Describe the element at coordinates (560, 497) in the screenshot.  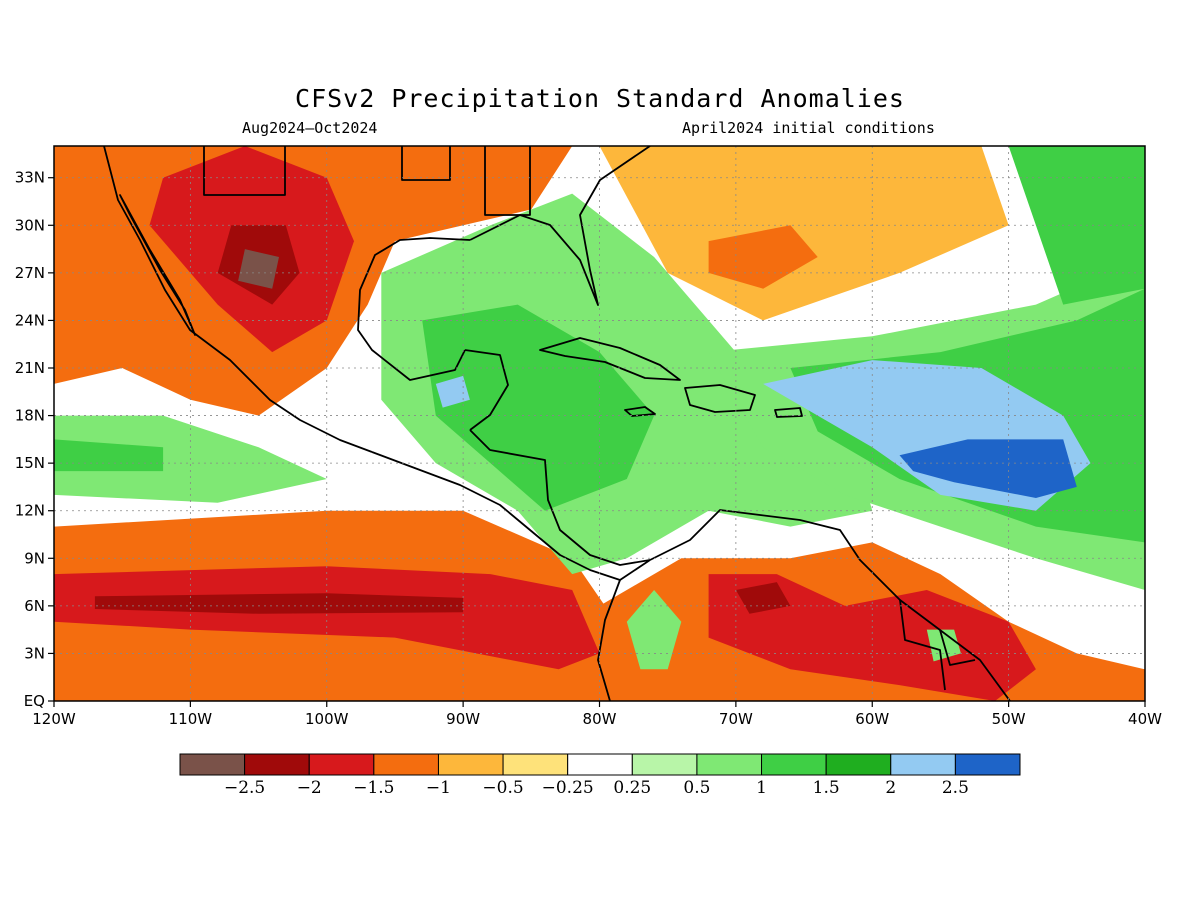
I see `central-america-caribbean-coast` at that location.